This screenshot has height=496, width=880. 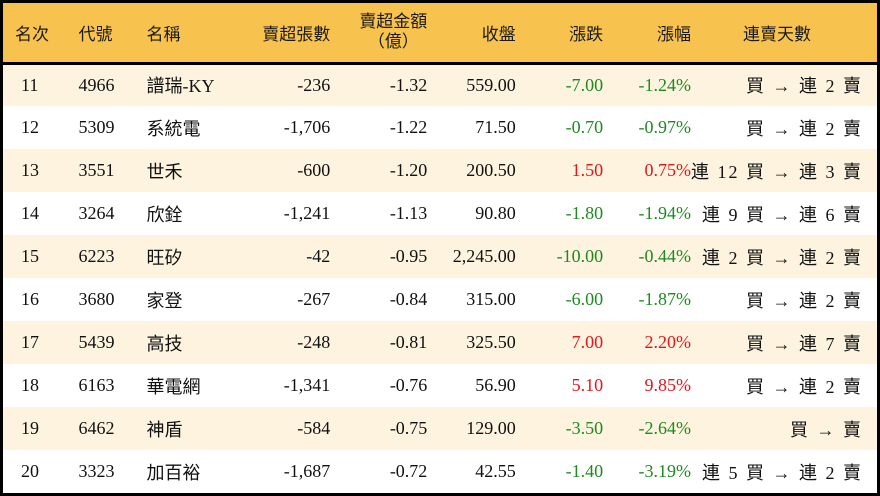 I want to click on cell-code: 3323, so click(x=96, y=471).